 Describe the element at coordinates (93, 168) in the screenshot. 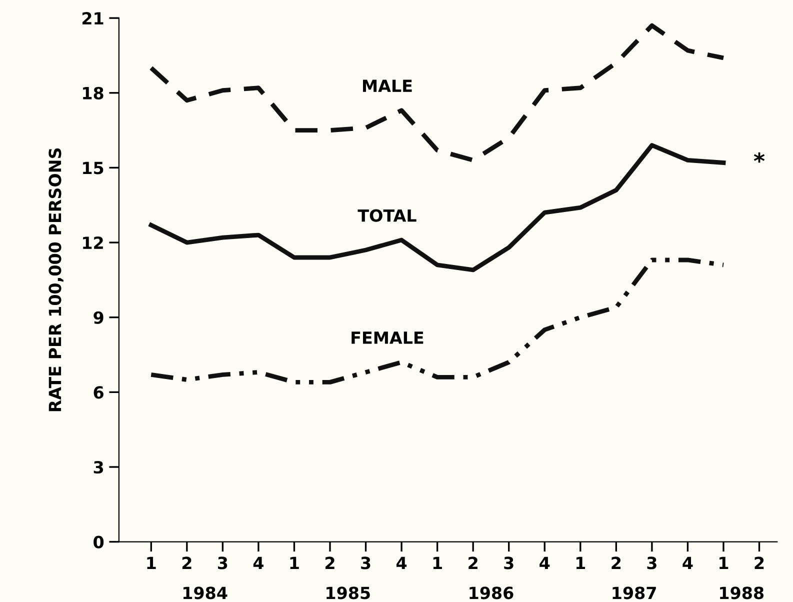

I see `y-tick-label: 15` at that location.